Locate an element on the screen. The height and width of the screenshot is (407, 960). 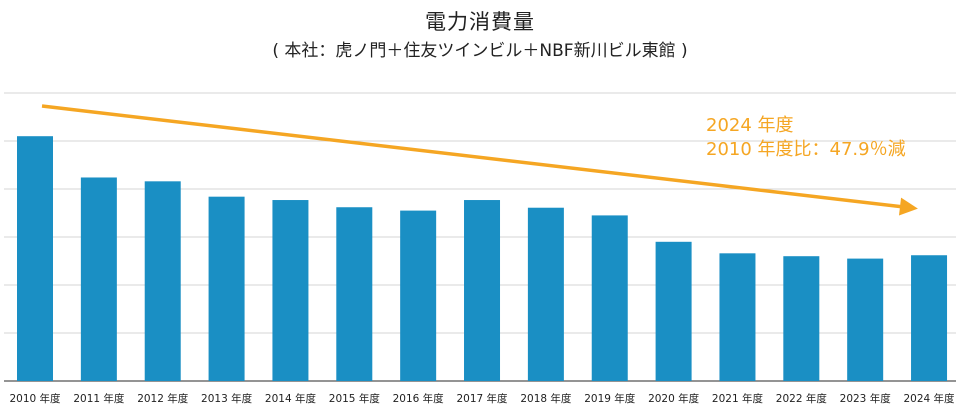
x-tick-label: 2010 年度 is located at coordinates (35, 398).